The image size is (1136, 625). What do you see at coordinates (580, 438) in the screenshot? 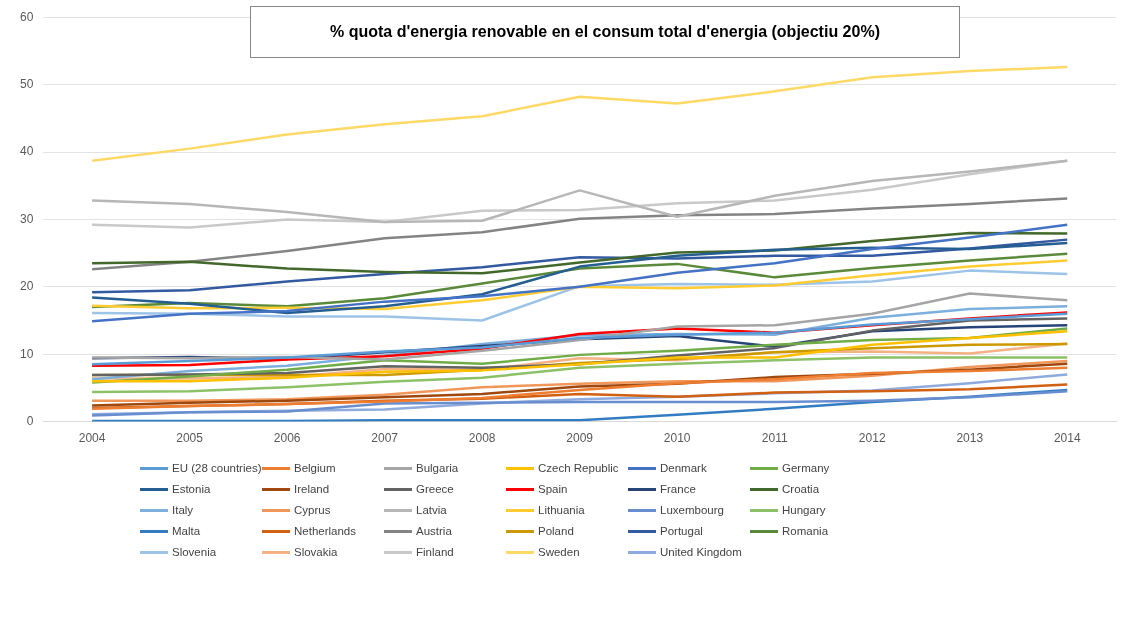
I see `x-tick-label: 2009` at bounding box center [580, 438].